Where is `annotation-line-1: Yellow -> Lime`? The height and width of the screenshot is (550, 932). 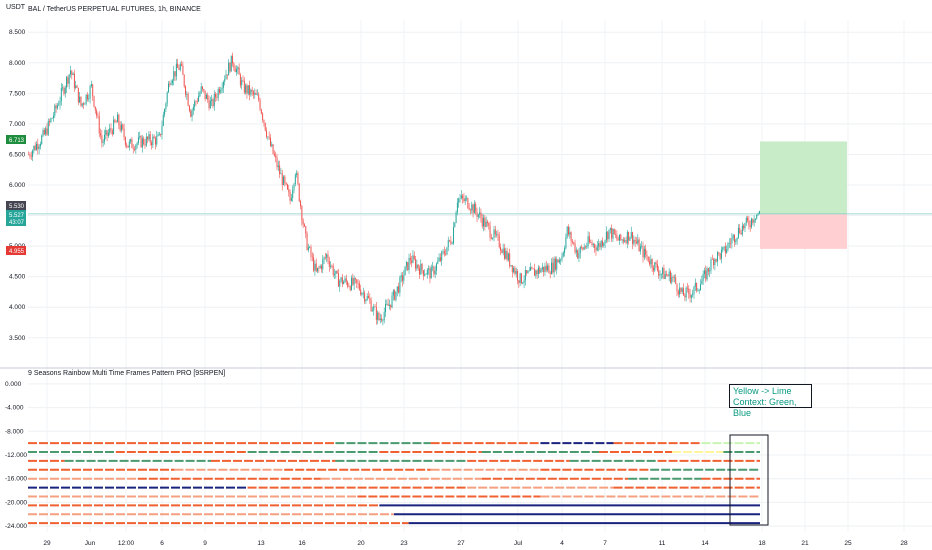
annotation-line-1: Yellow -> Lime is located at coordinates (762, 391).